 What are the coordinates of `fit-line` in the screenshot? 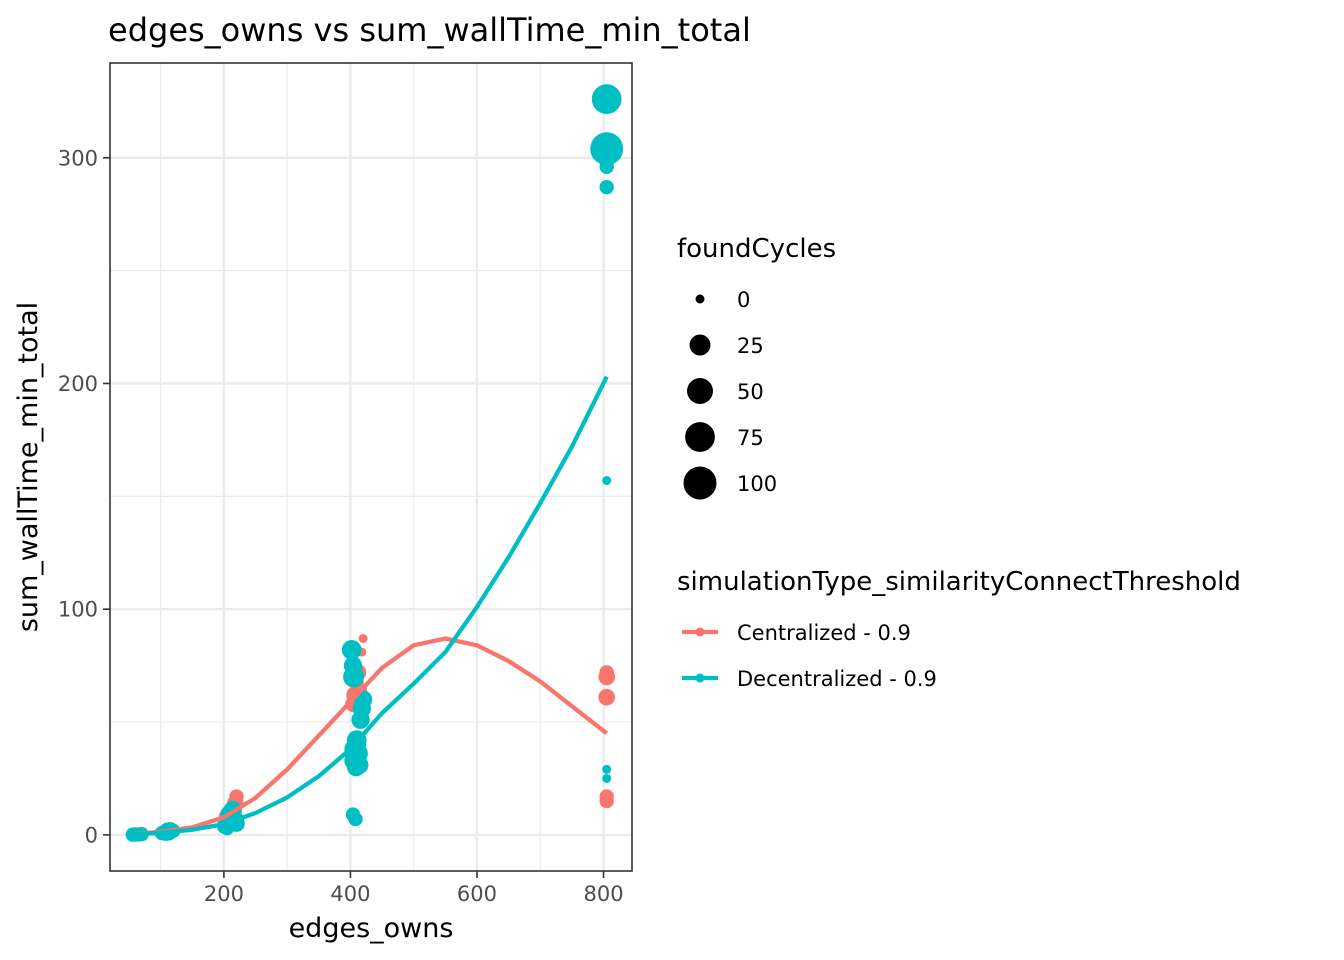 It's located at (370, 736).